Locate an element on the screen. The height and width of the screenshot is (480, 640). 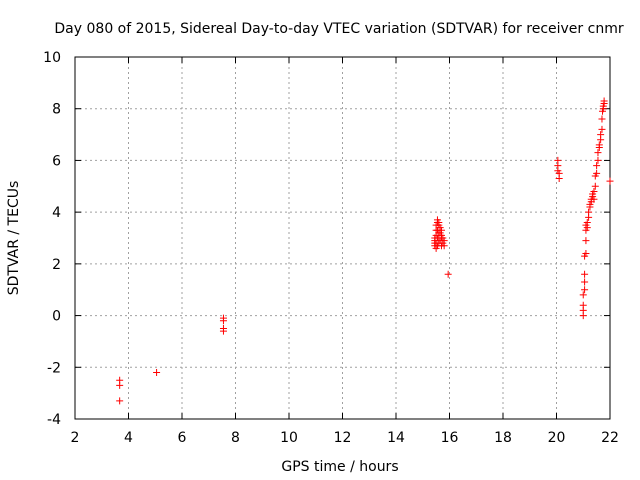
x-tick-label: 2 is located at coordinates (75, 438).